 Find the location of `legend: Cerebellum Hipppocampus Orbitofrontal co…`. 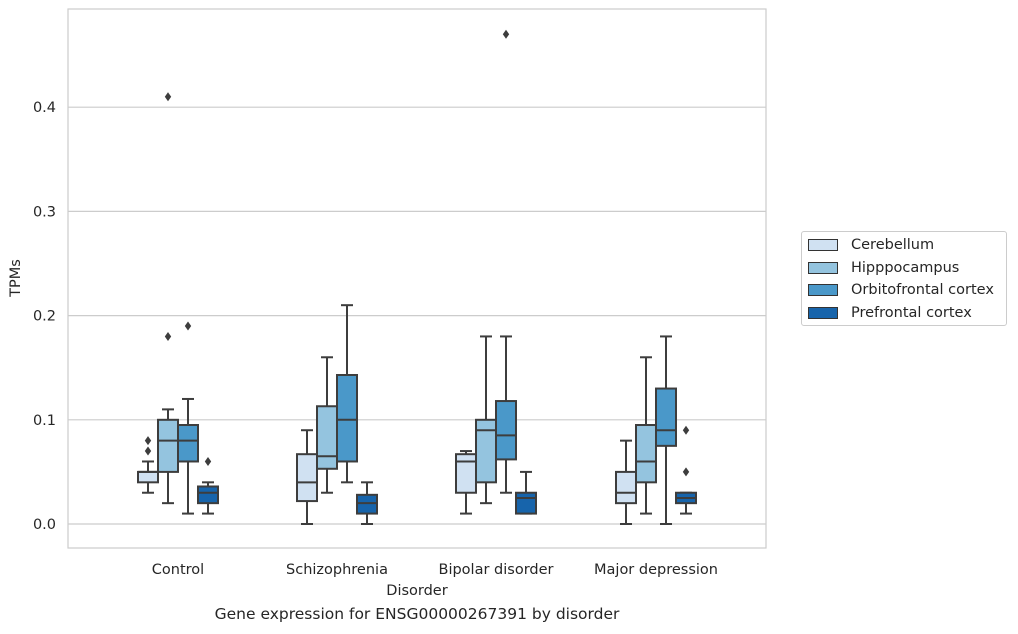

legend: Cerebellum Hipppocampus Orbitofrontal co… is located at coordinates (904, 278).